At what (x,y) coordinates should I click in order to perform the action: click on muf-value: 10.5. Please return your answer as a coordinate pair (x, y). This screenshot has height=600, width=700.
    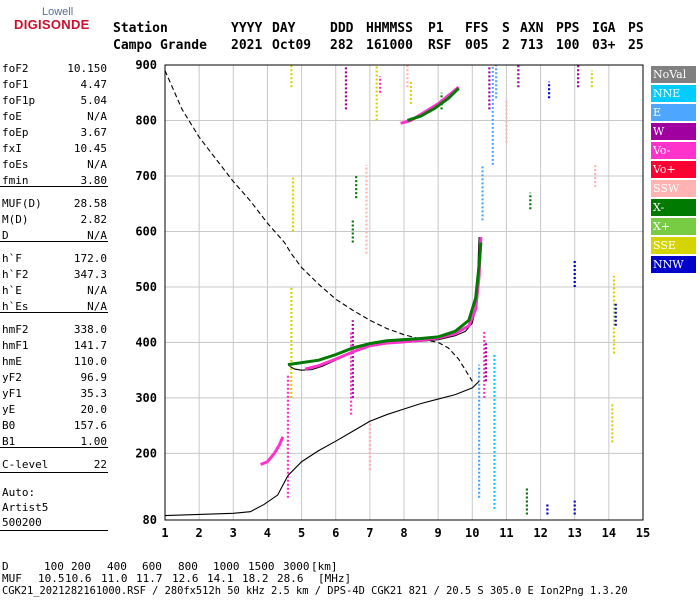
    Looking at the image, I should click on (51, 578).